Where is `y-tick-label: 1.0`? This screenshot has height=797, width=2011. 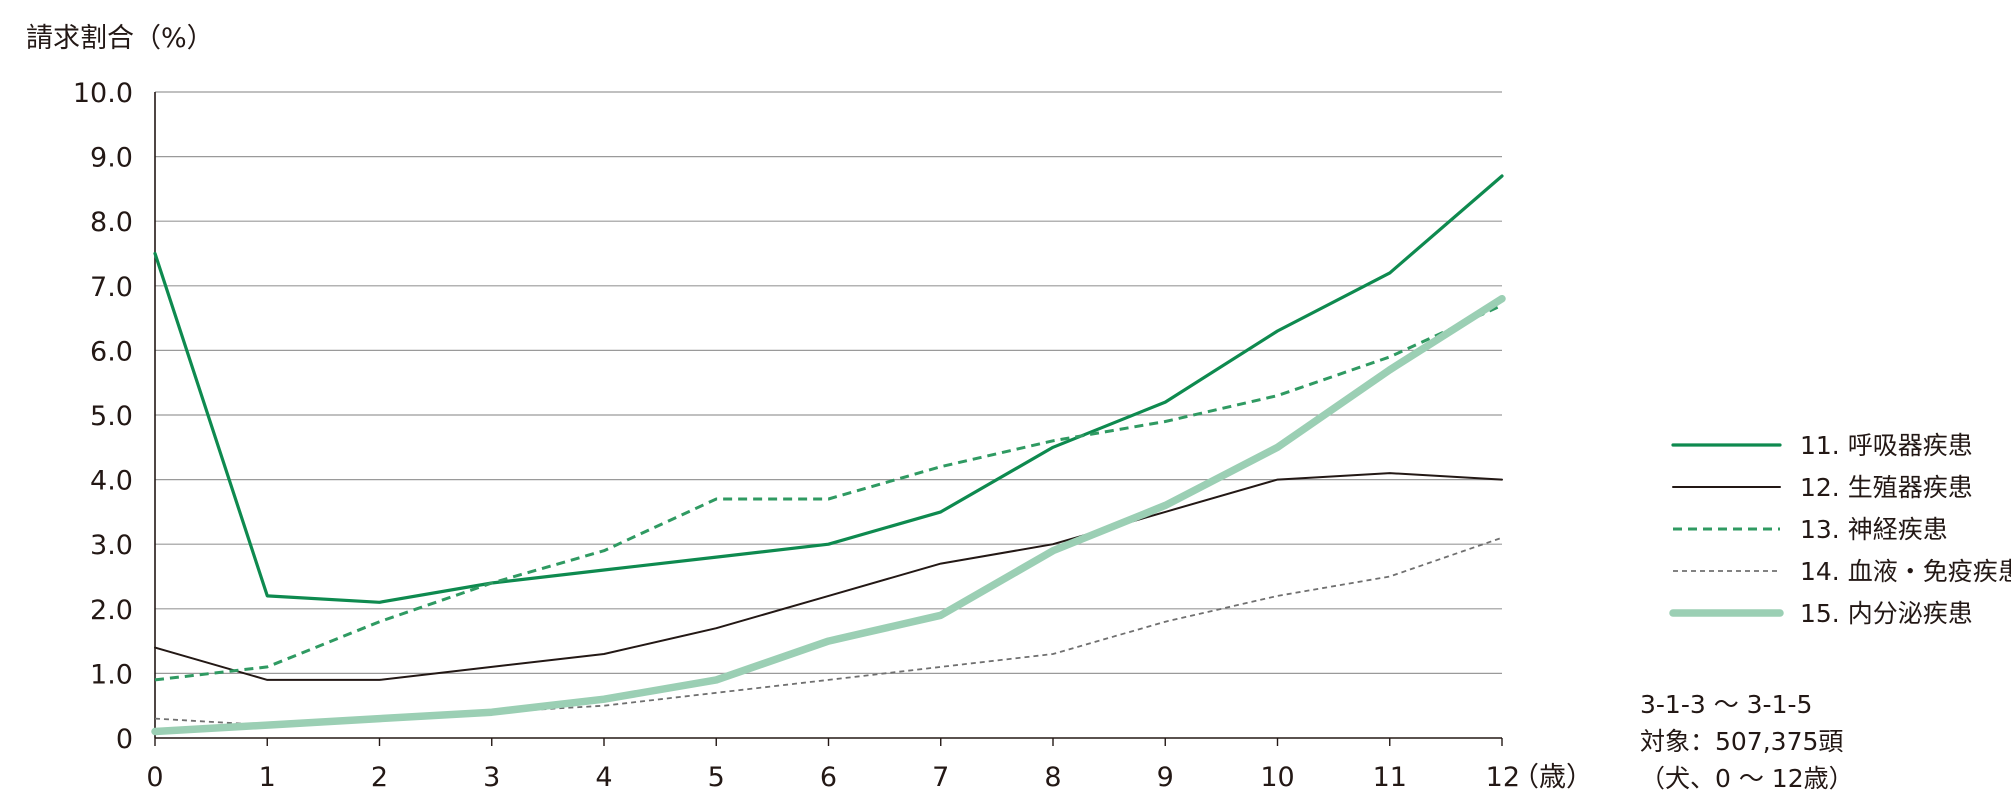 y-tick-label: 1.0 is located at coordinates (111, 674).